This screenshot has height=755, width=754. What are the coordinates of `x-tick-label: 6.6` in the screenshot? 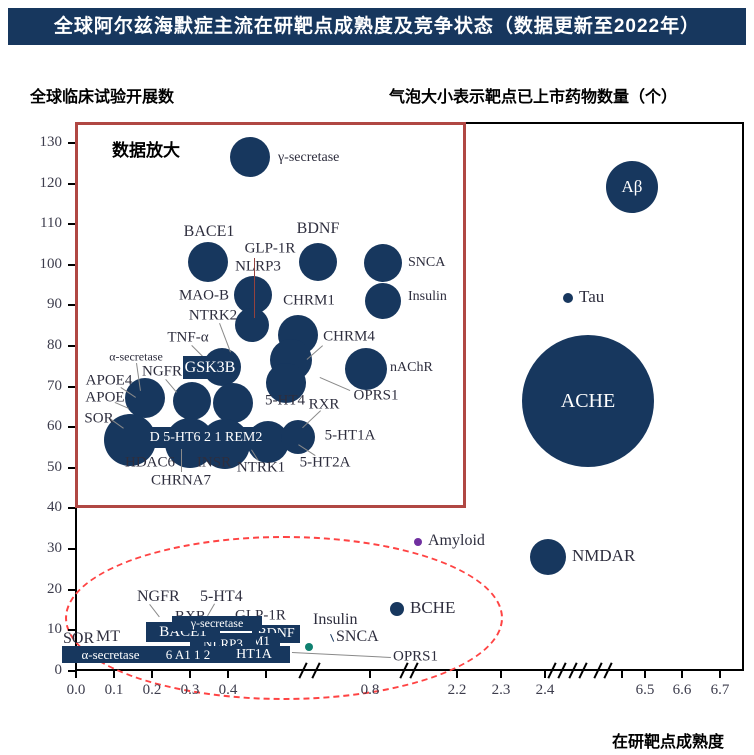 It's located at (682, 690).